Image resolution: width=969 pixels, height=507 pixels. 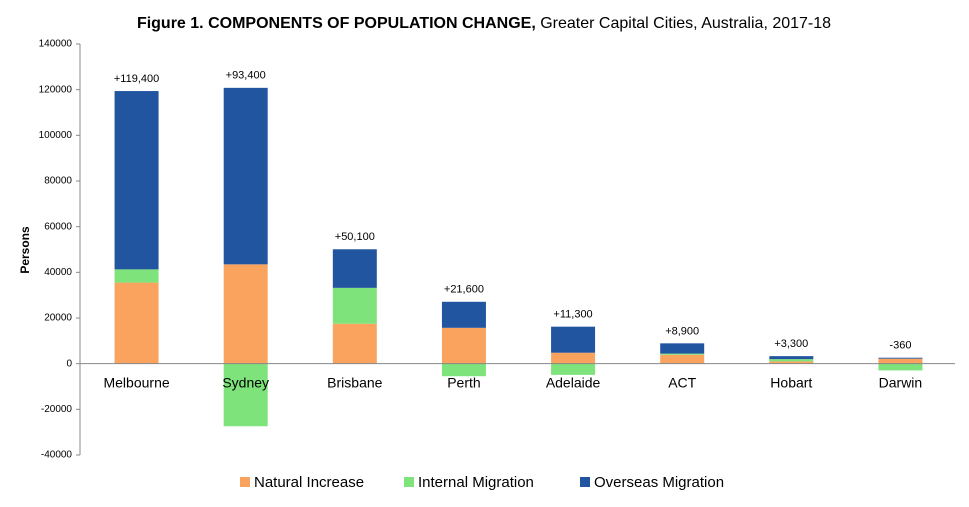 What do you see at coordinates (572, 315) in the screenshot?
I see `total-label: +11,300` at bounding box center [572, 315].